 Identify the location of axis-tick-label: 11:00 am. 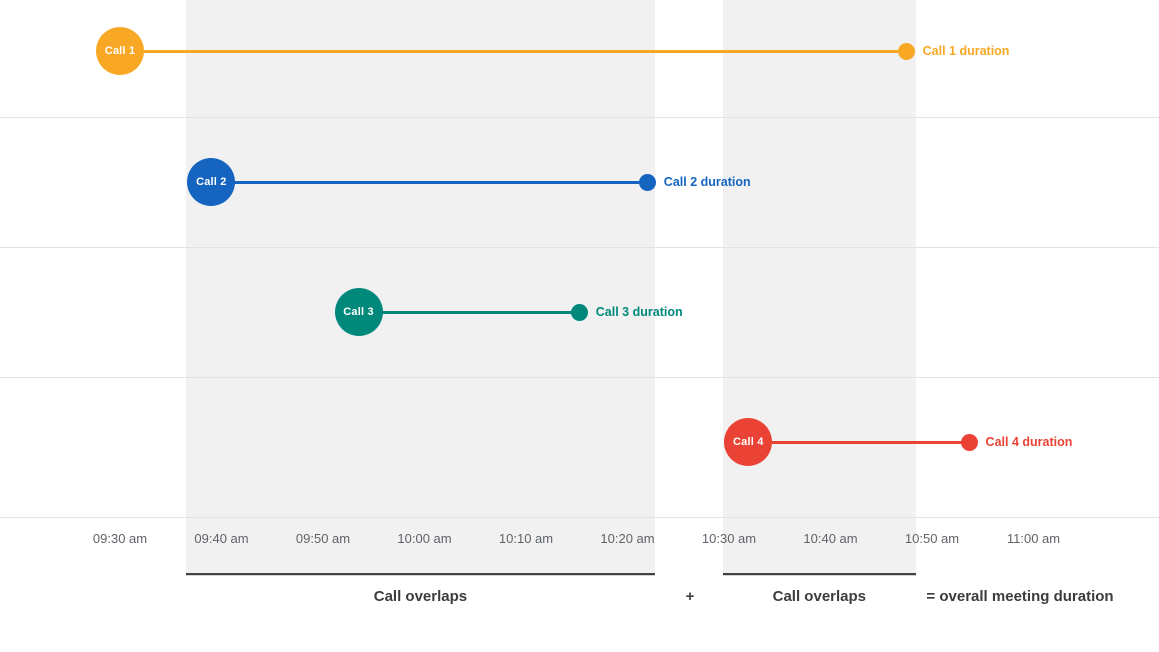
(1033, 538).